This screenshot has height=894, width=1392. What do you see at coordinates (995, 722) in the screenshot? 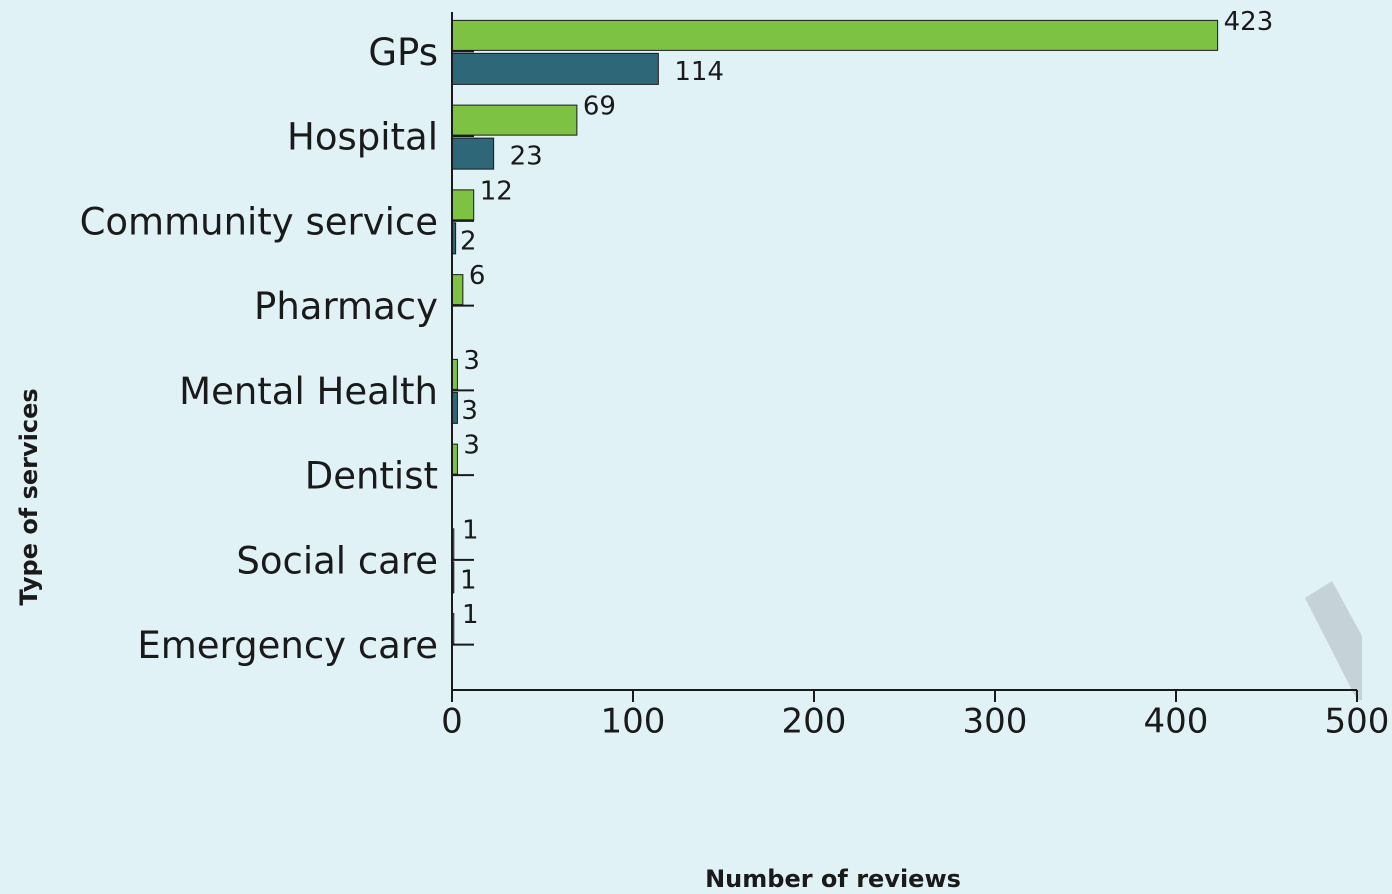
I see `x-tick-label: 300` at bounding box center [995, 722].